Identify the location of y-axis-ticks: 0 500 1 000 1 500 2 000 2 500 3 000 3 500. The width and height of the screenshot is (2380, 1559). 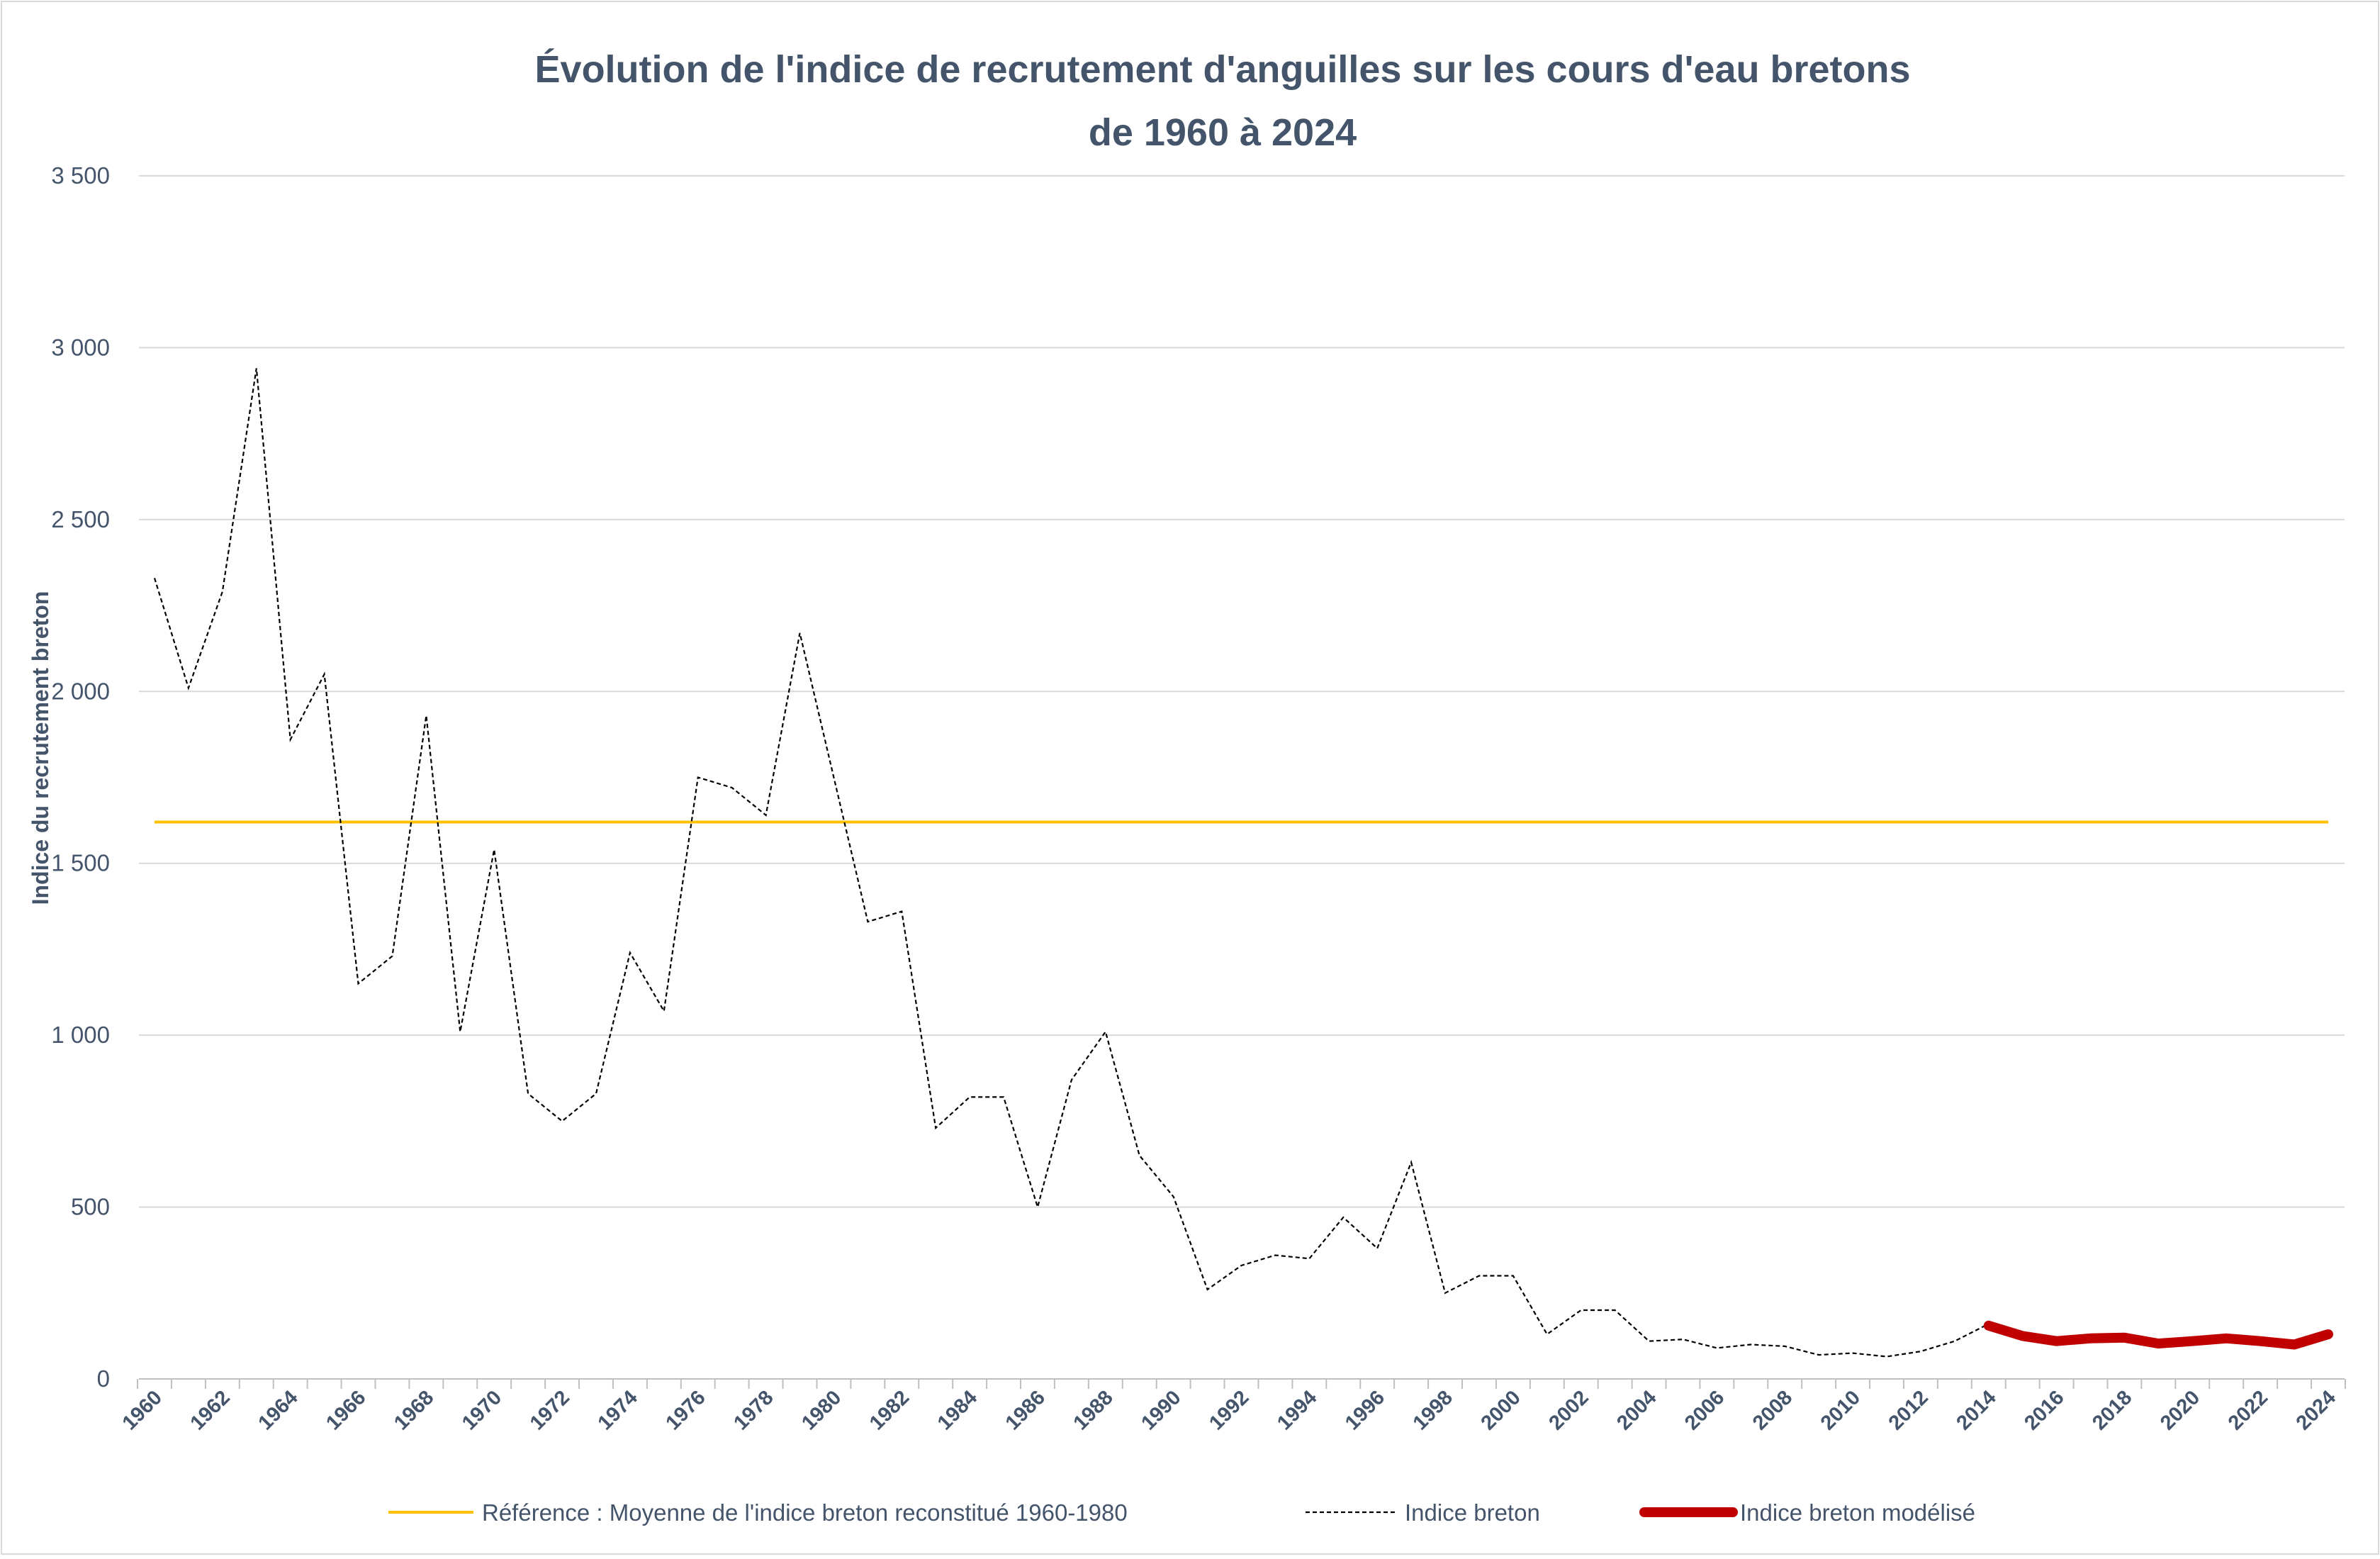
(81, 777).